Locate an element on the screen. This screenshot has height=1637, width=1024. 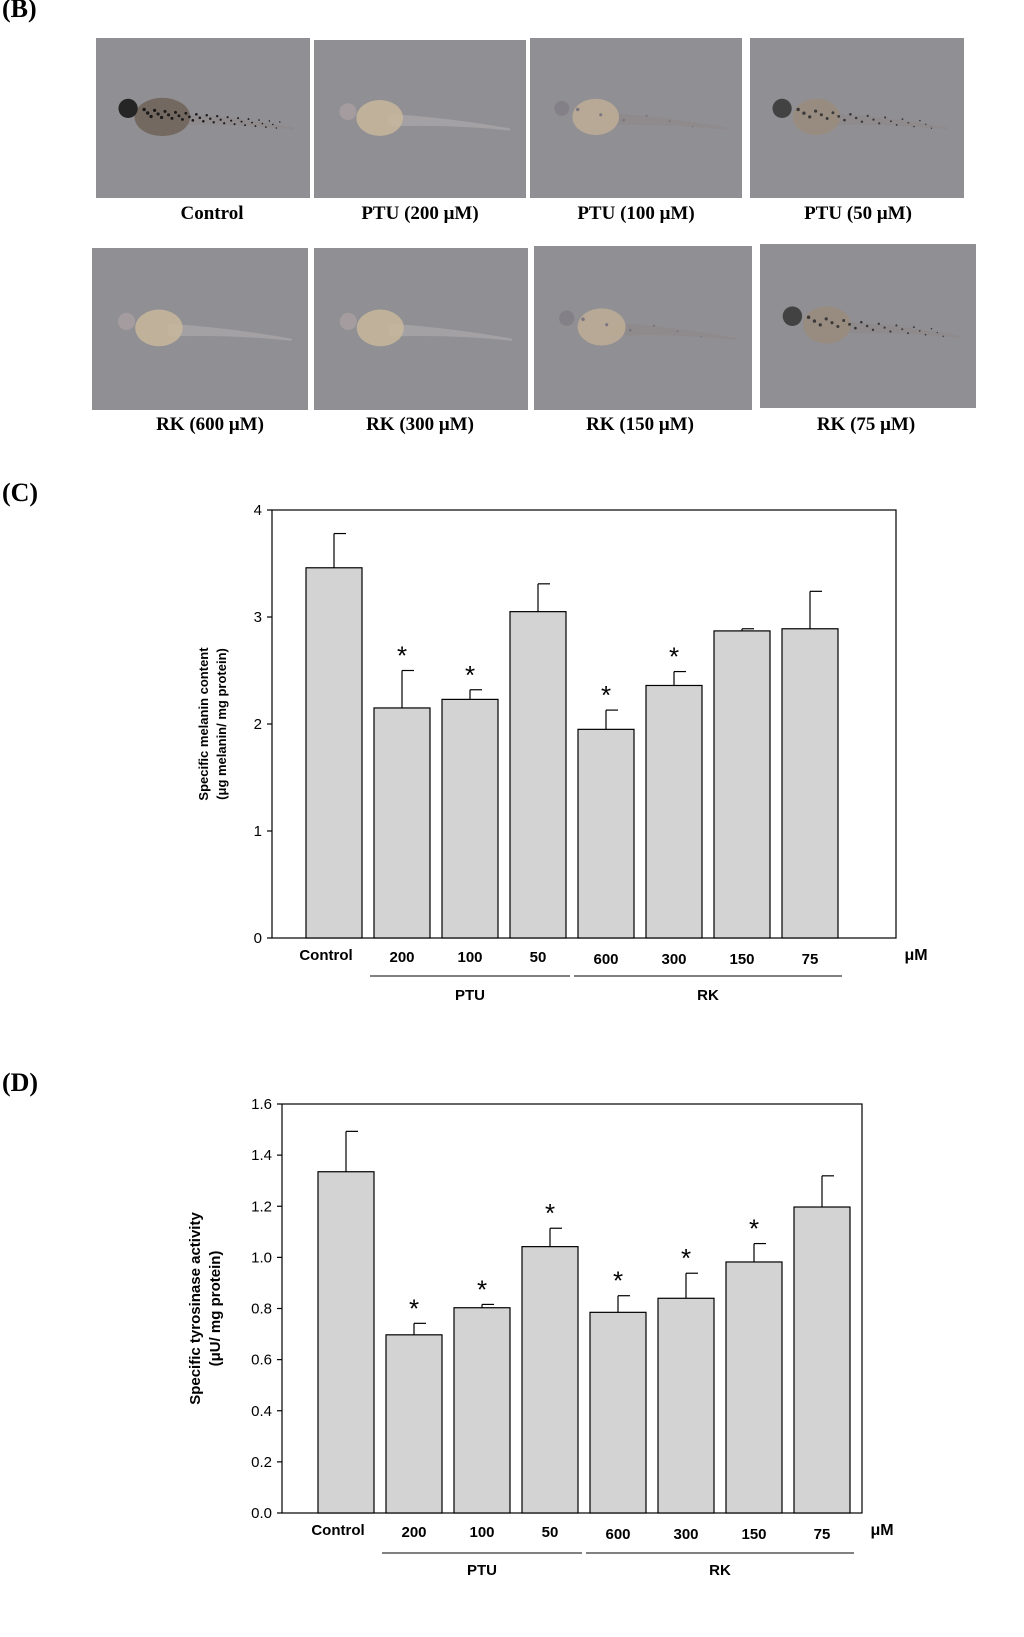
y-axis-label-line1: Specific tyrosinase activity is located at coordinates (195, 1308).